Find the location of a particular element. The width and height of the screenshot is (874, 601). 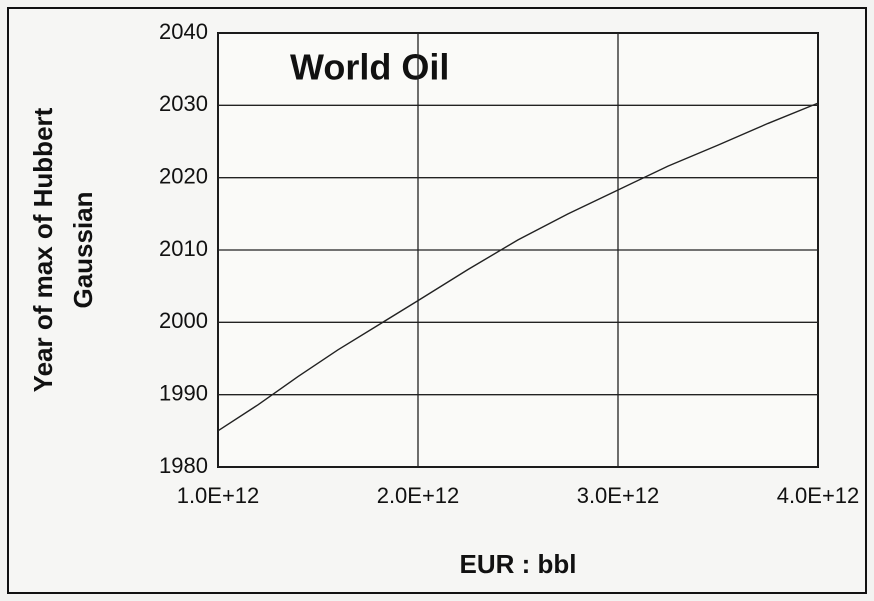

y-tick-label: 2030 is located at coordinates (183, 103).